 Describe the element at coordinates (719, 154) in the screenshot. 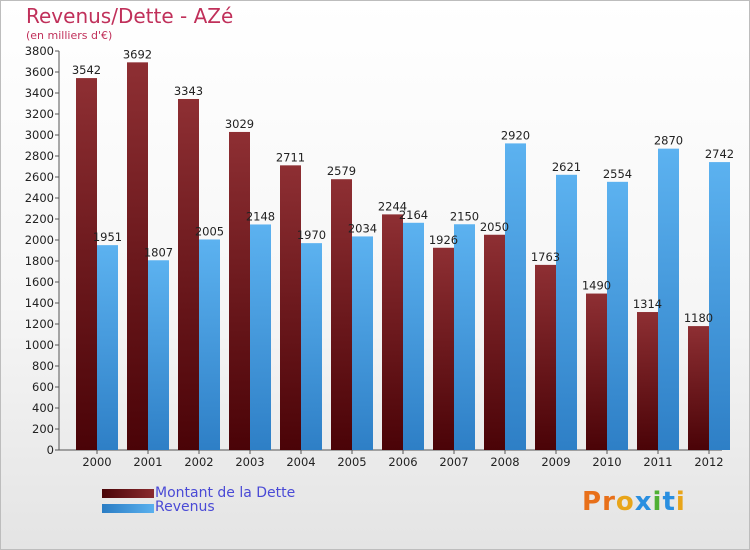

I see `data-label-revenus: 2742` at that location.